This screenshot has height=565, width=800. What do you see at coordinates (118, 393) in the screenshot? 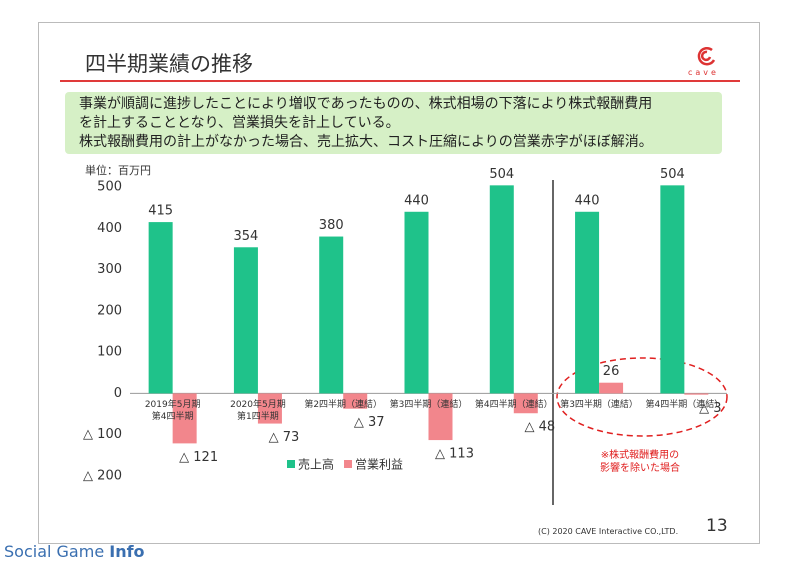
I see `y-tick-label: 0` at bounding box center [118, 393].